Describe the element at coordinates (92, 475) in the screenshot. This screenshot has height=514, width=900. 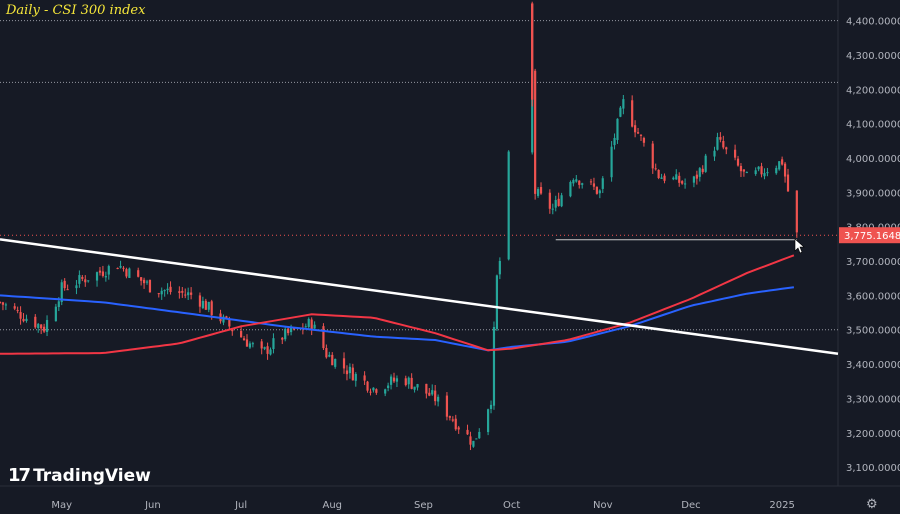
I see `tradingview-wordmark: TradingView` at that location.